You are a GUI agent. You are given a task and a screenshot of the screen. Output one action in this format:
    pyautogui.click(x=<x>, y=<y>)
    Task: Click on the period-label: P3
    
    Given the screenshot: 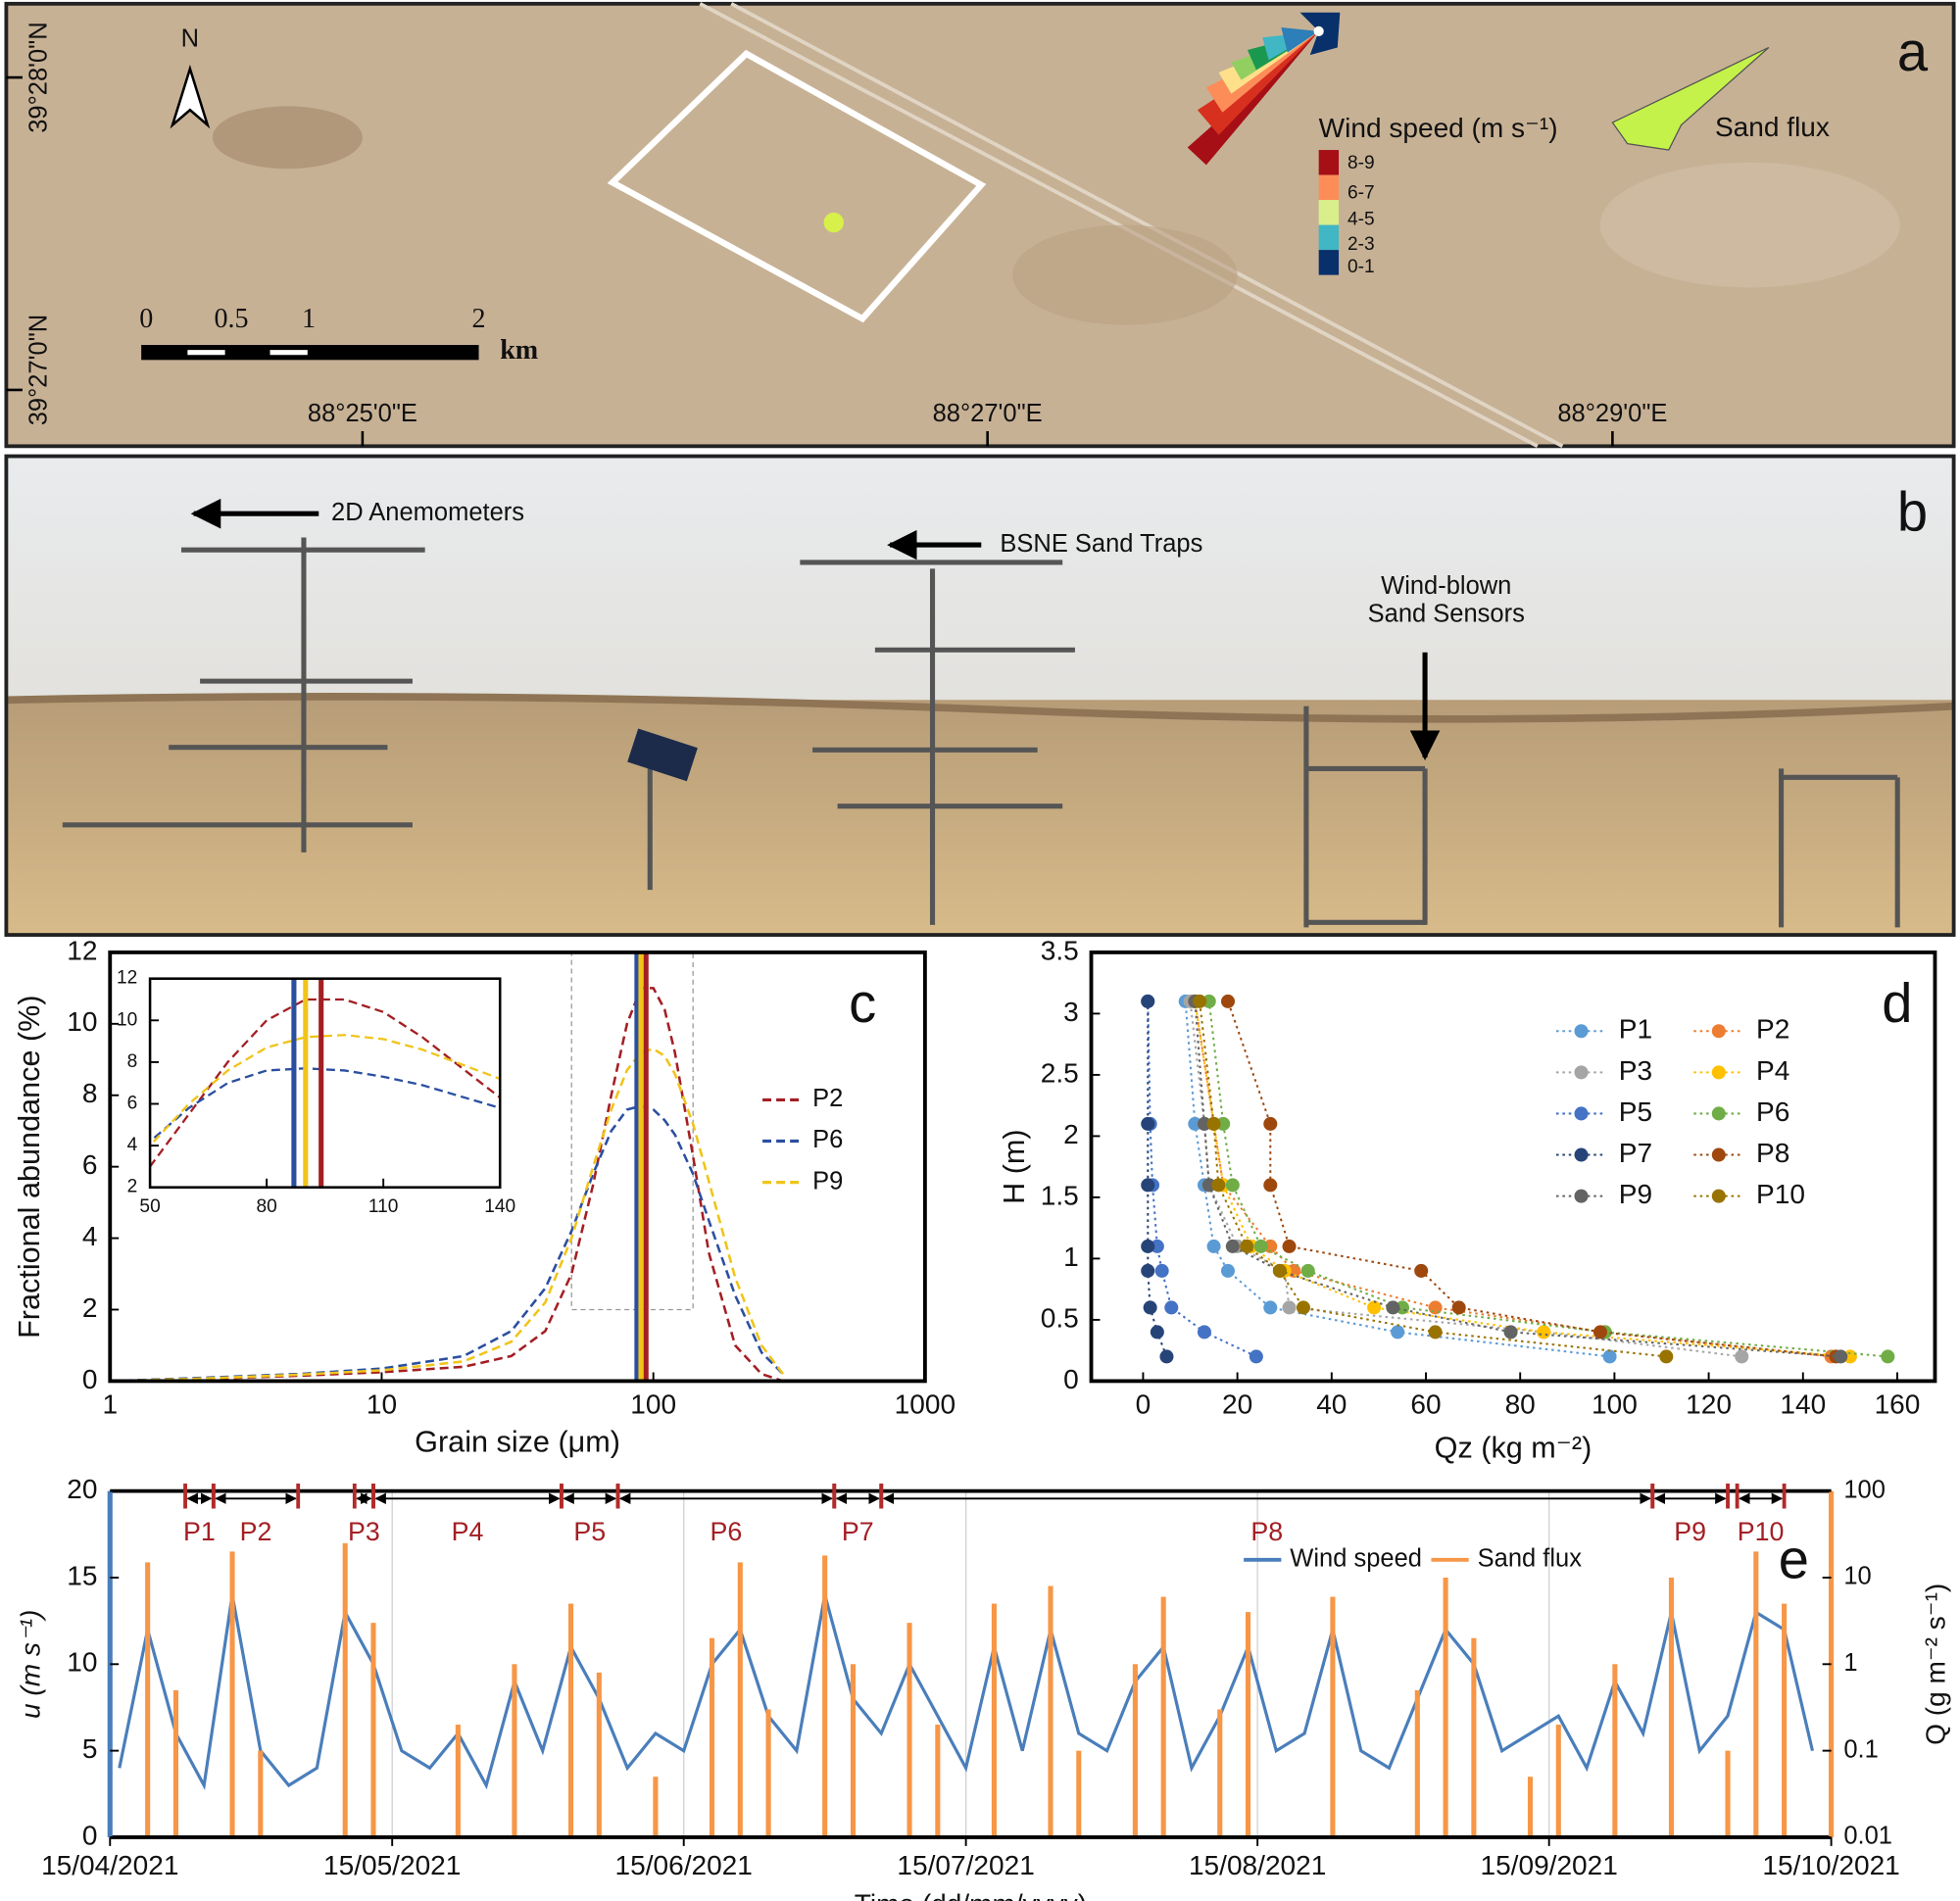 What is the action you would take?
    pyautogui.click(x=364, y=1531)
    